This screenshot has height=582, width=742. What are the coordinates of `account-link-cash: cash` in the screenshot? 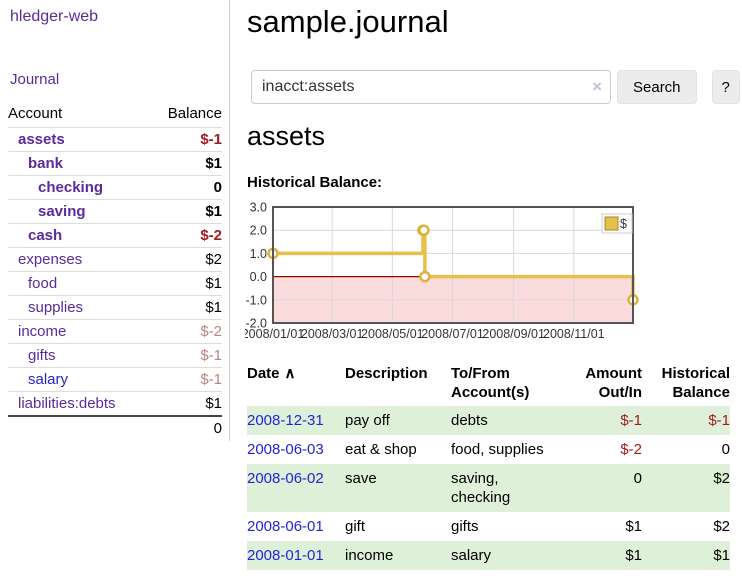 It's located at (45, 235).